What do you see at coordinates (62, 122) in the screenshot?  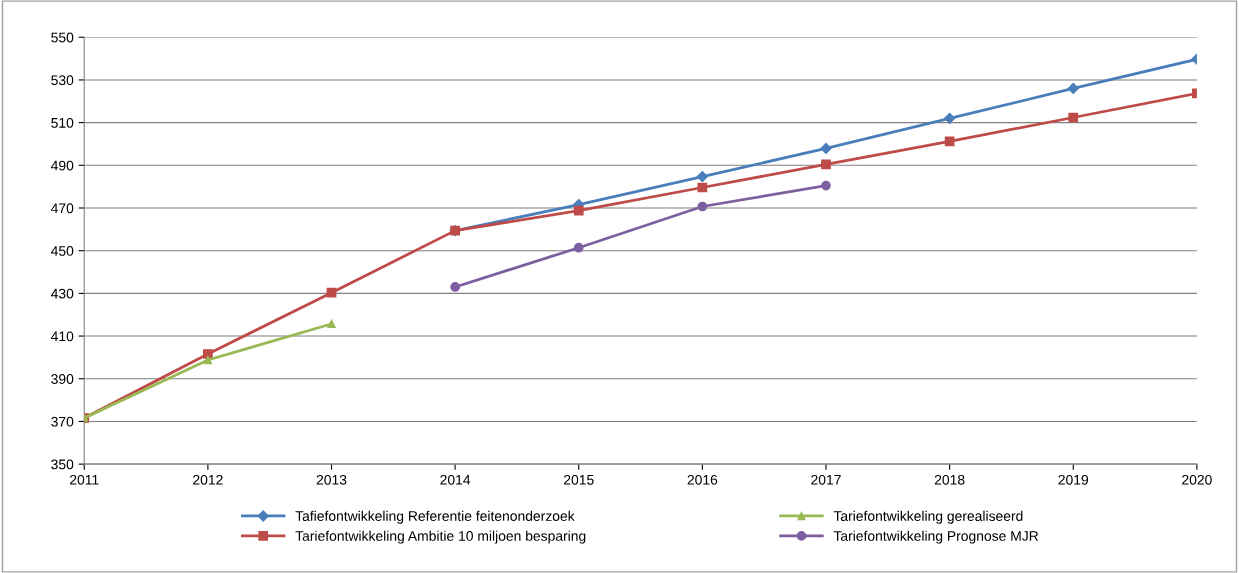 I see `y-tick-label: 510` at bounding box center [62, 122].